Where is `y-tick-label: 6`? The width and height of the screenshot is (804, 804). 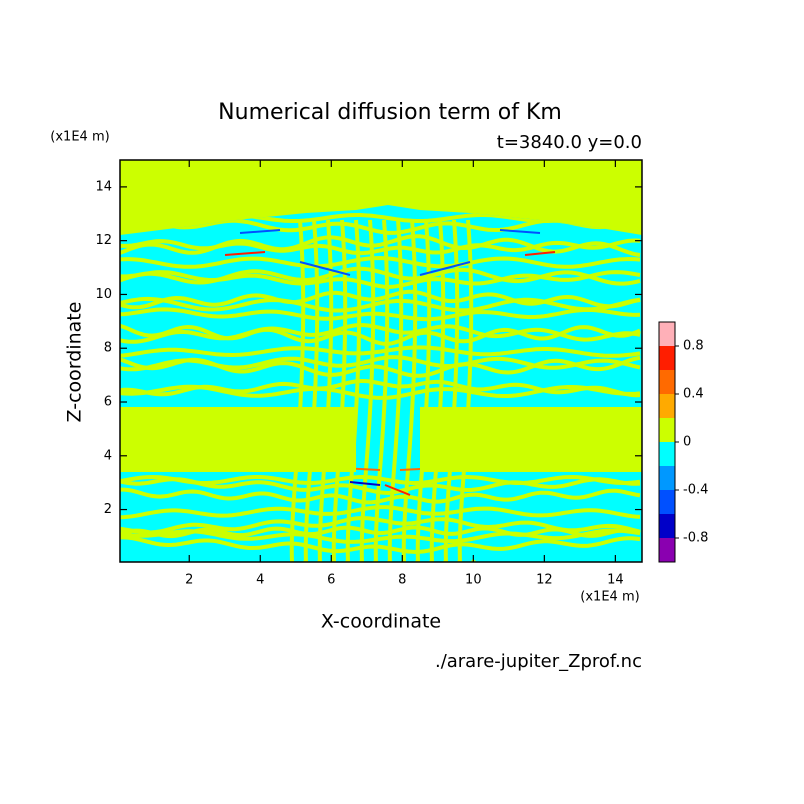
y-tick-label: 6 is located at coordinates (108, 402).